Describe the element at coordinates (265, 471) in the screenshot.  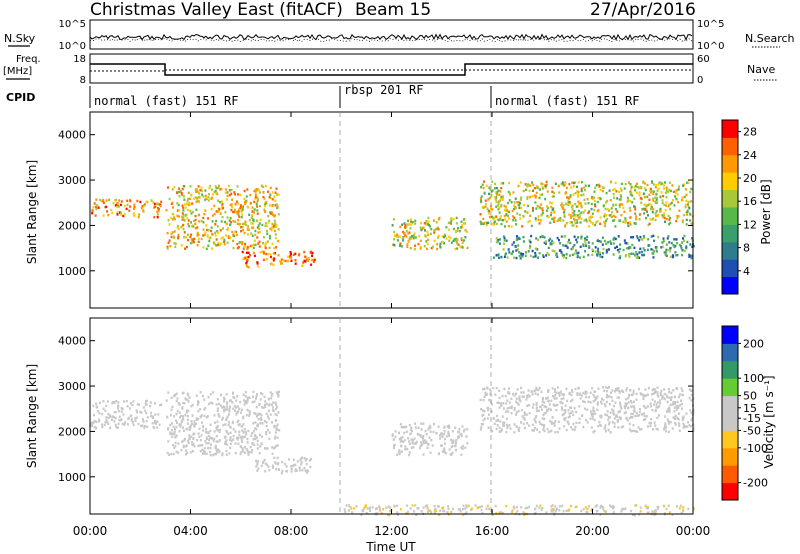
I see `velocity-cell-b2` at that location.